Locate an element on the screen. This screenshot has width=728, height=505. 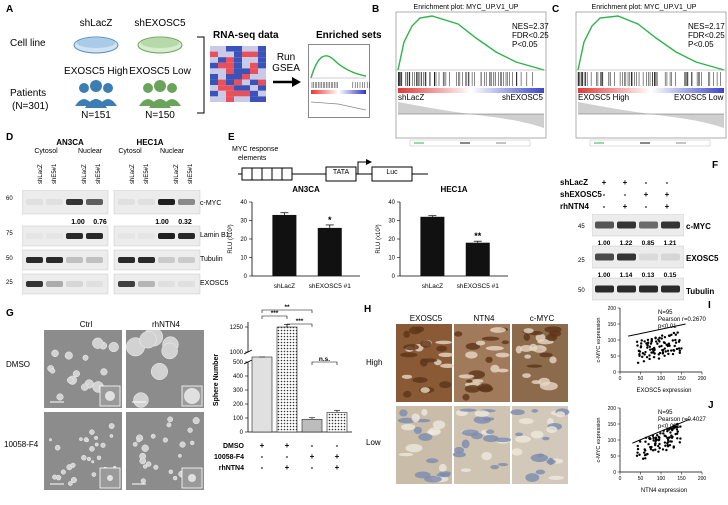
protein-cmyc-d: c-MYC is located at coordinates (211, 203).